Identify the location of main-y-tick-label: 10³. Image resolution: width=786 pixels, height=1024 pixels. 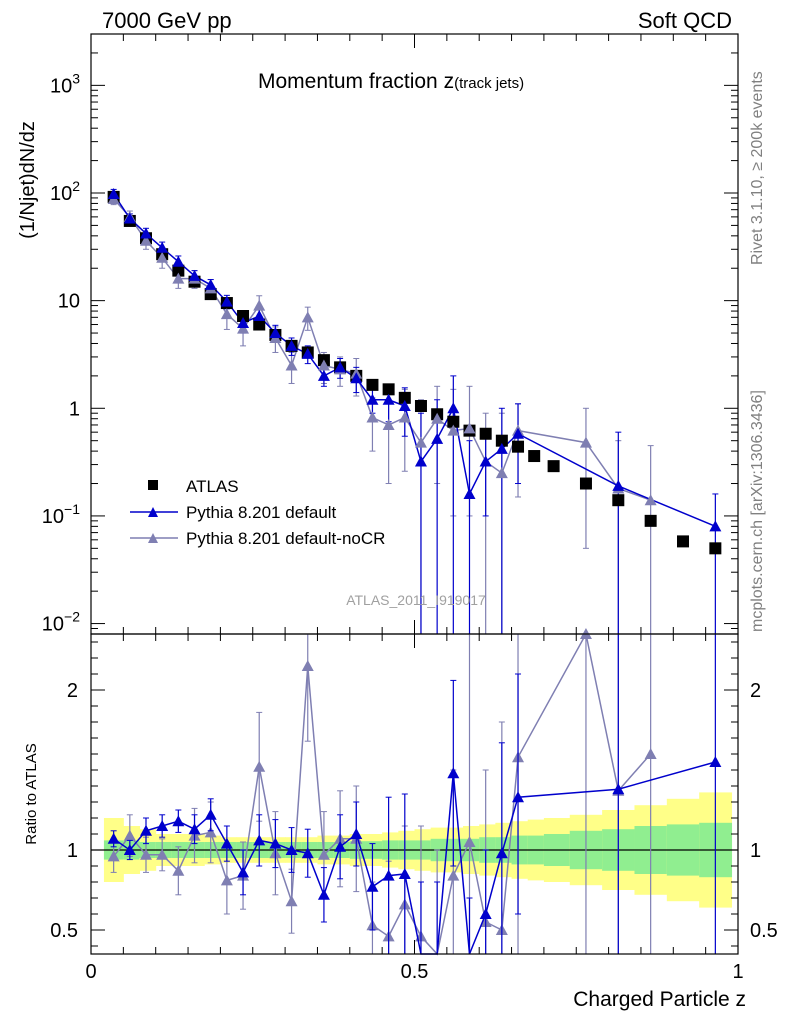
(65, 83).